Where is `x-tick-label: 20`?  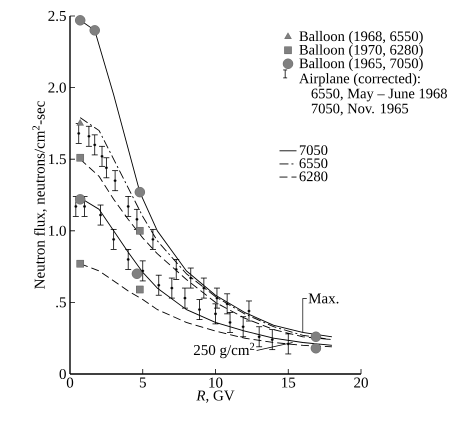
x-tick-label: 20 is located at coordinates (361, 383).